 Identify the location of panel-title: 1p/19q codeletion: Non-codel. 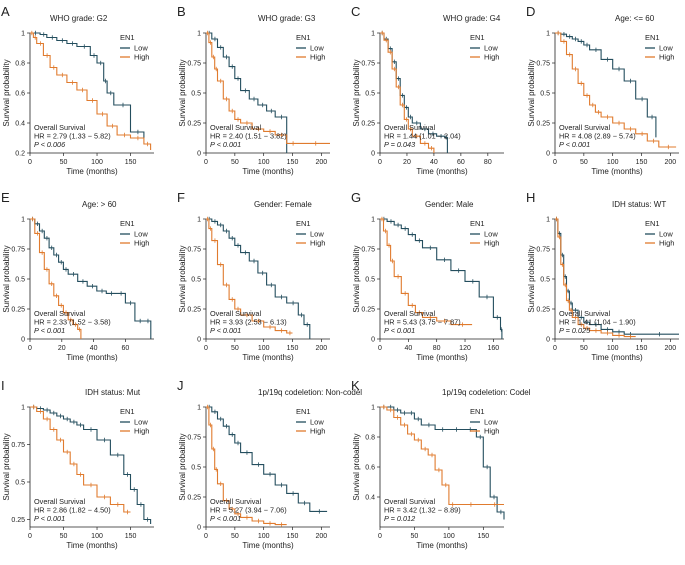
(310, 392).